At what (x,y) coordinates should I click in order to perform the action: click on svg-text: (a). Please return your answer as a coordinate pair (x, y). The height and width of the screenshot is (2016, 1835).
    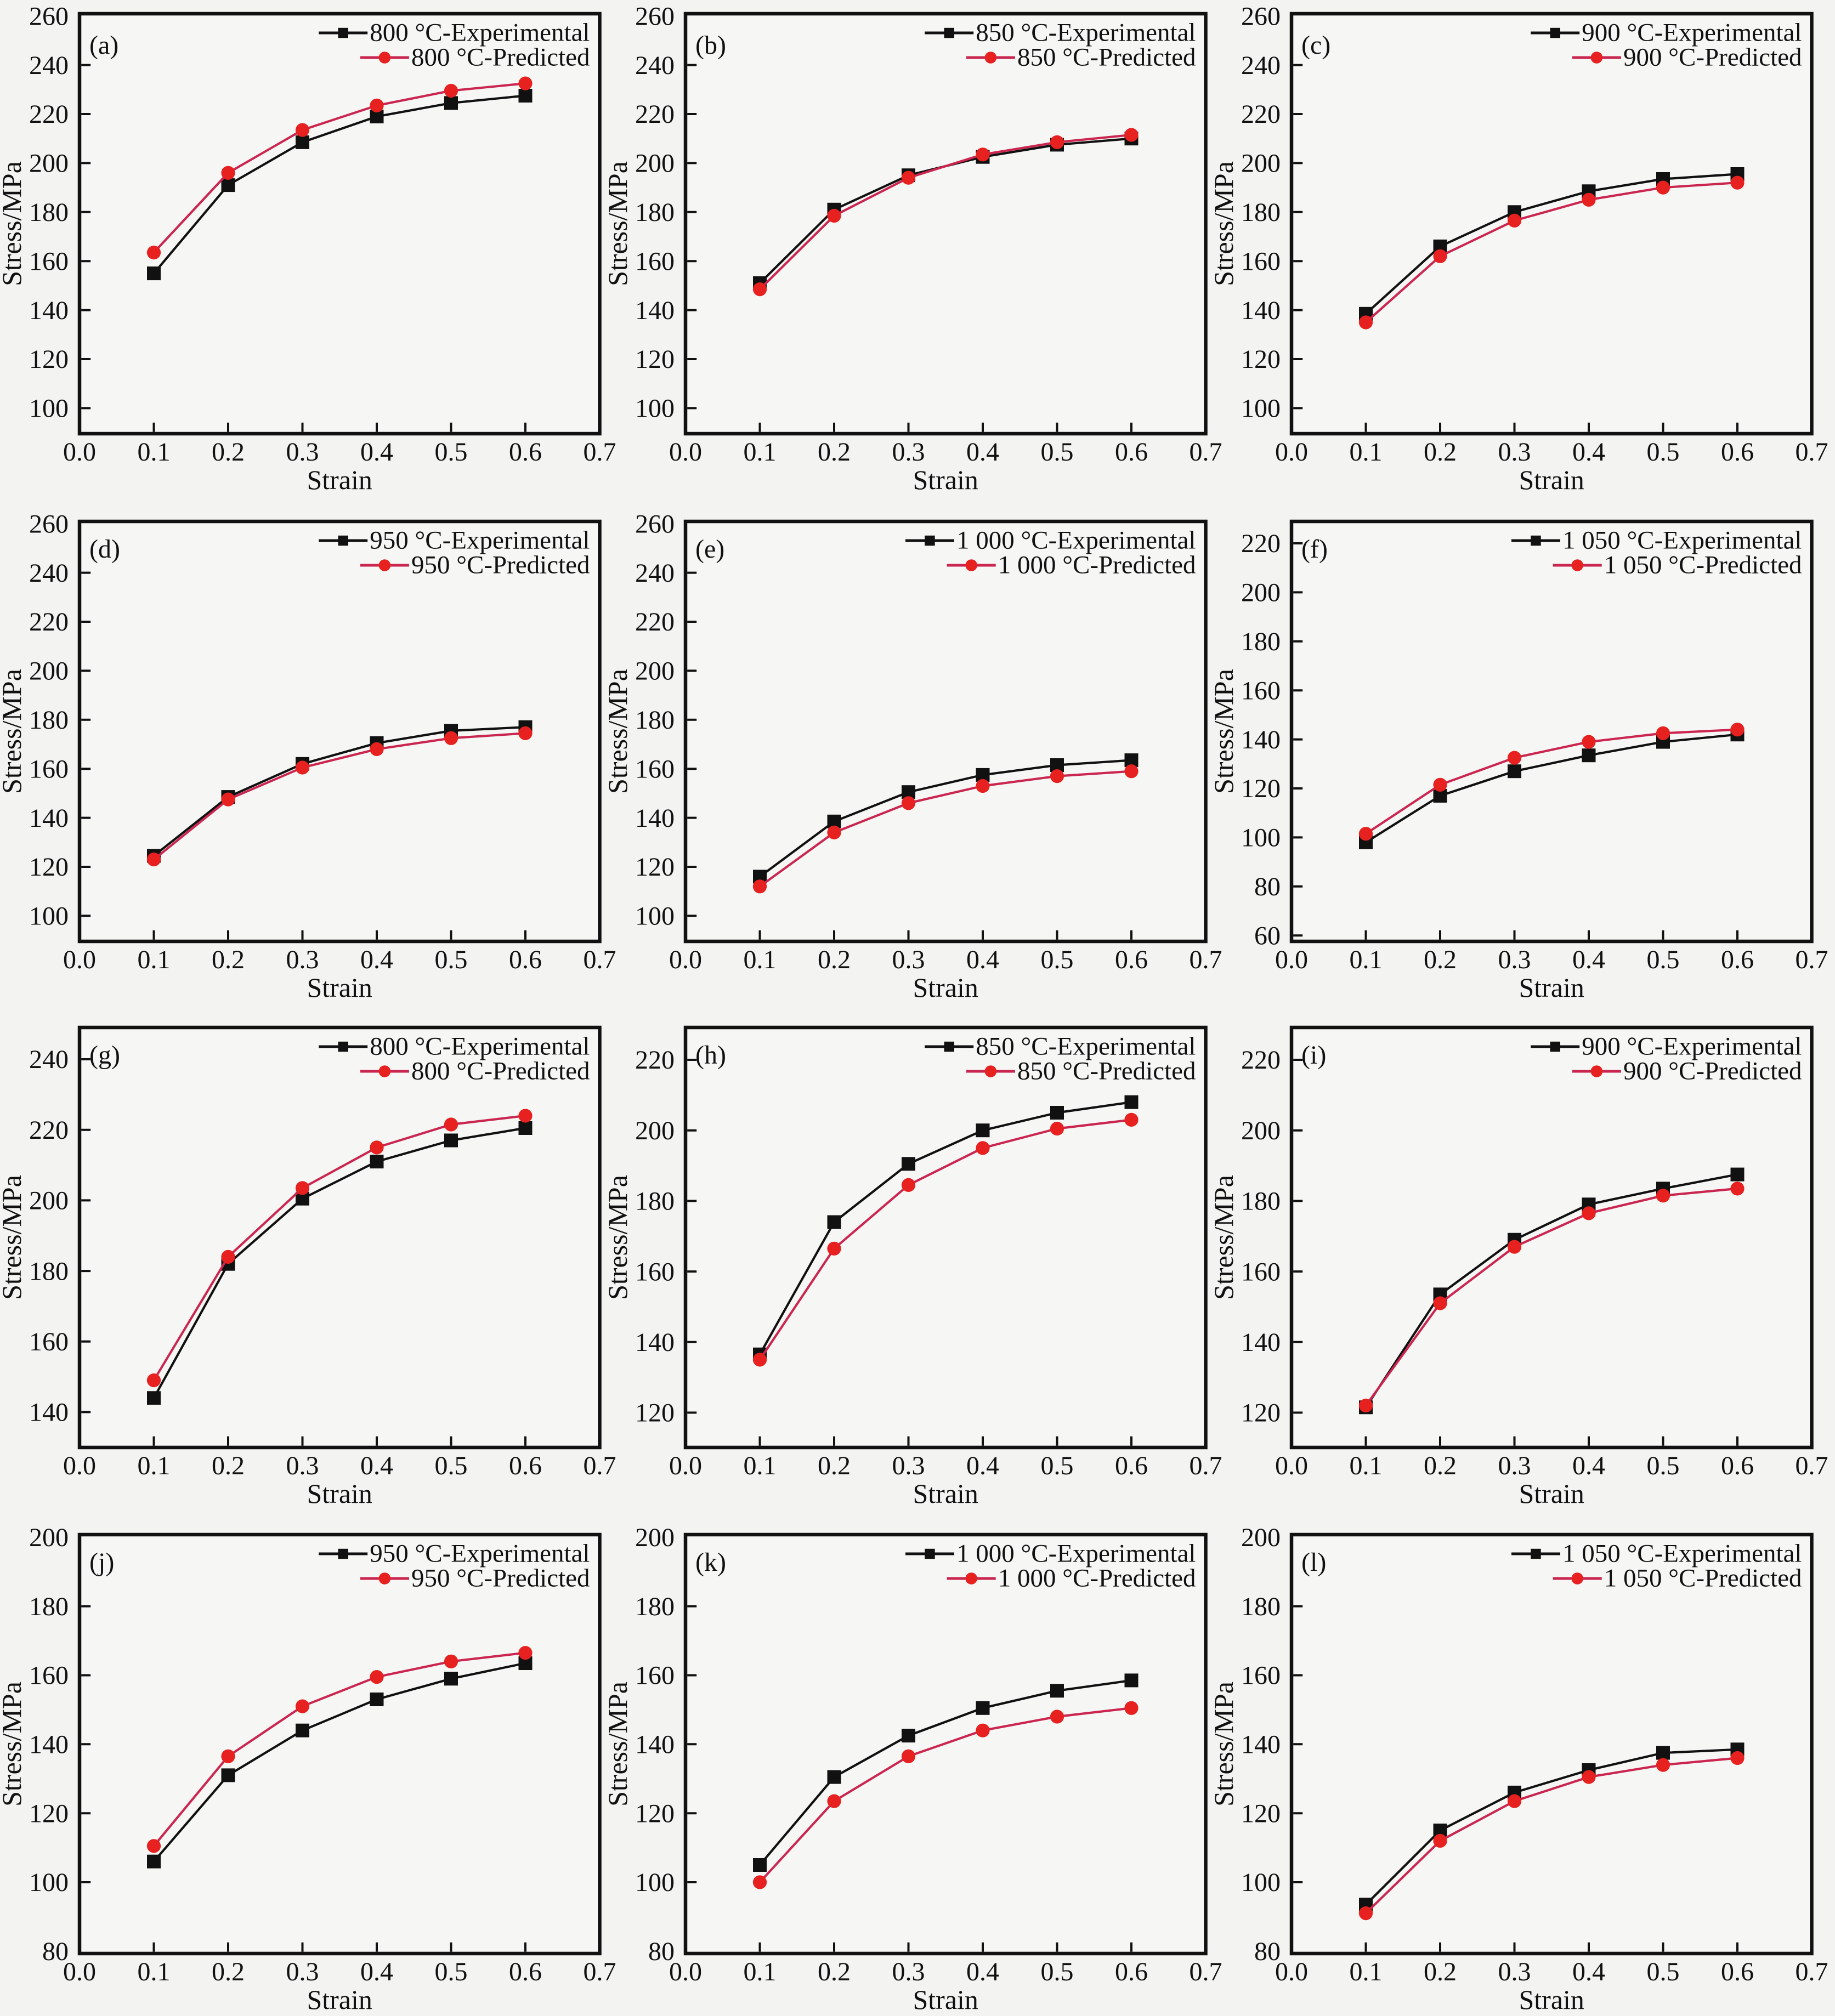
    Looking at the image, I should click on (103, 45).